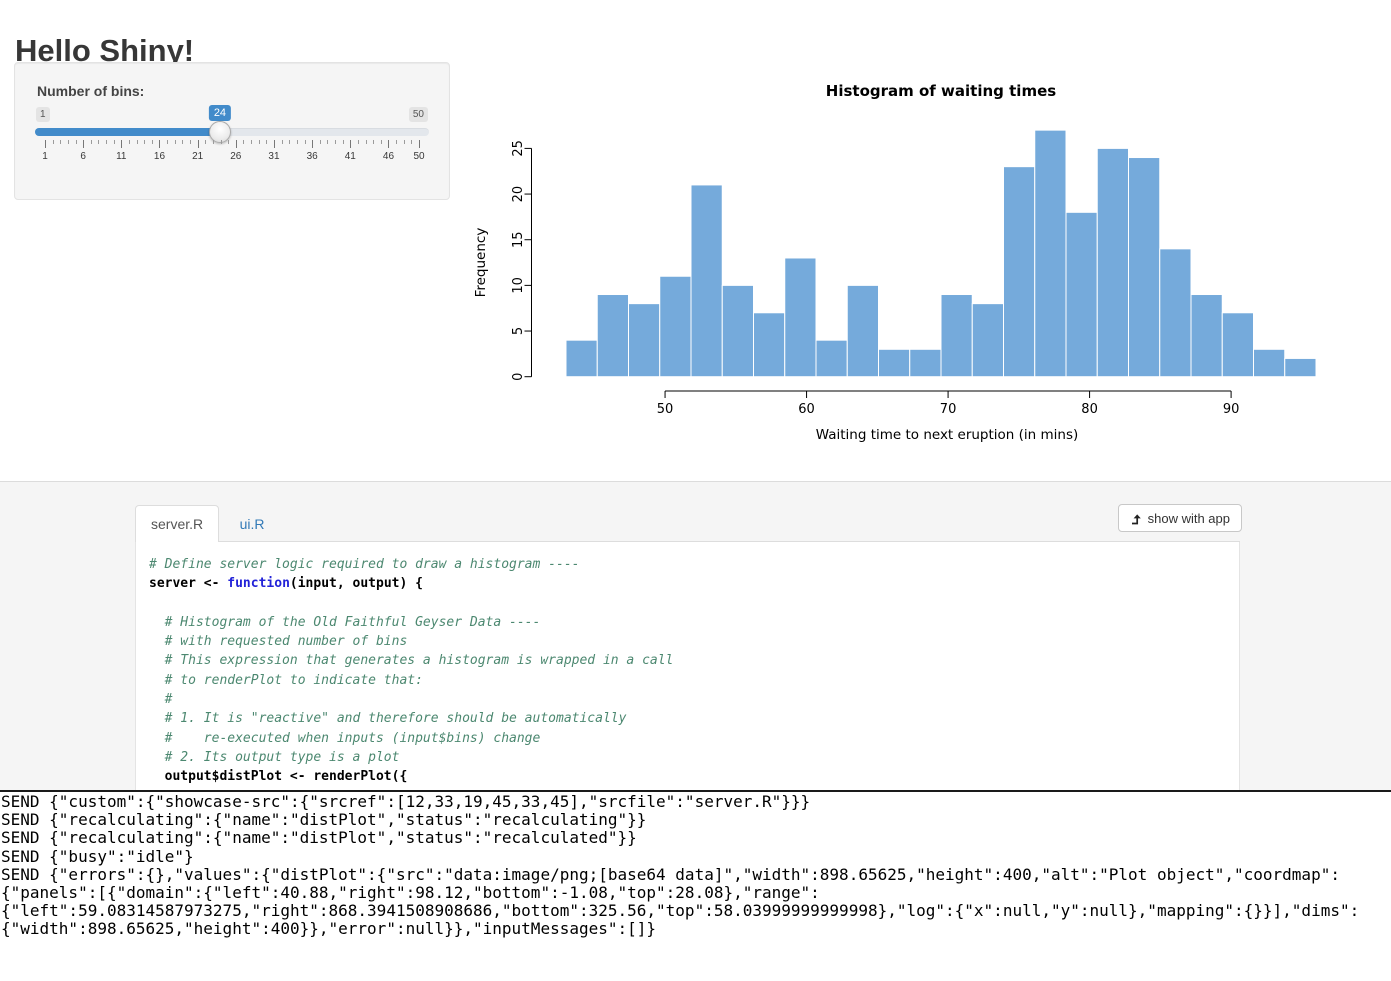 Image resolution: width=1391 pixels, height=981 pixels. Describe the element at coordinates (188, 584) in the screenshot. I see `code-token: server <-` at that location.